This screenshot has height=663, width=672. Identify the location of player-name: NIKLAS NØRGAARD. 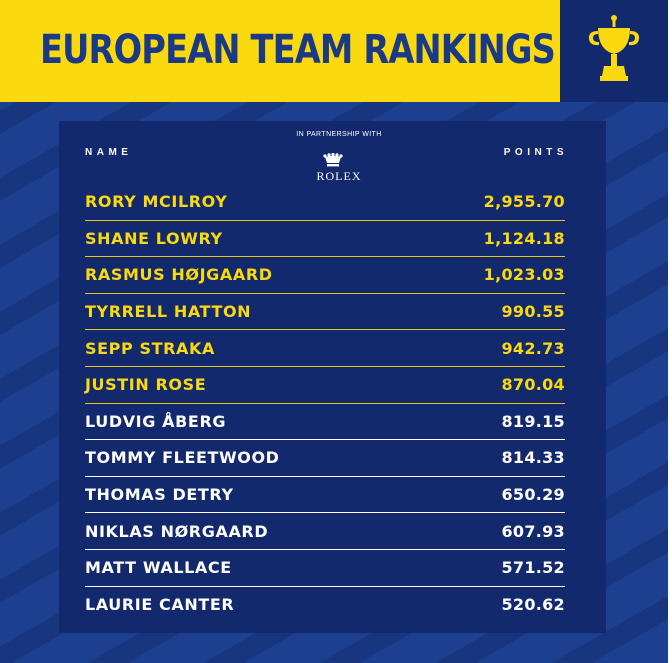
(177, 531).